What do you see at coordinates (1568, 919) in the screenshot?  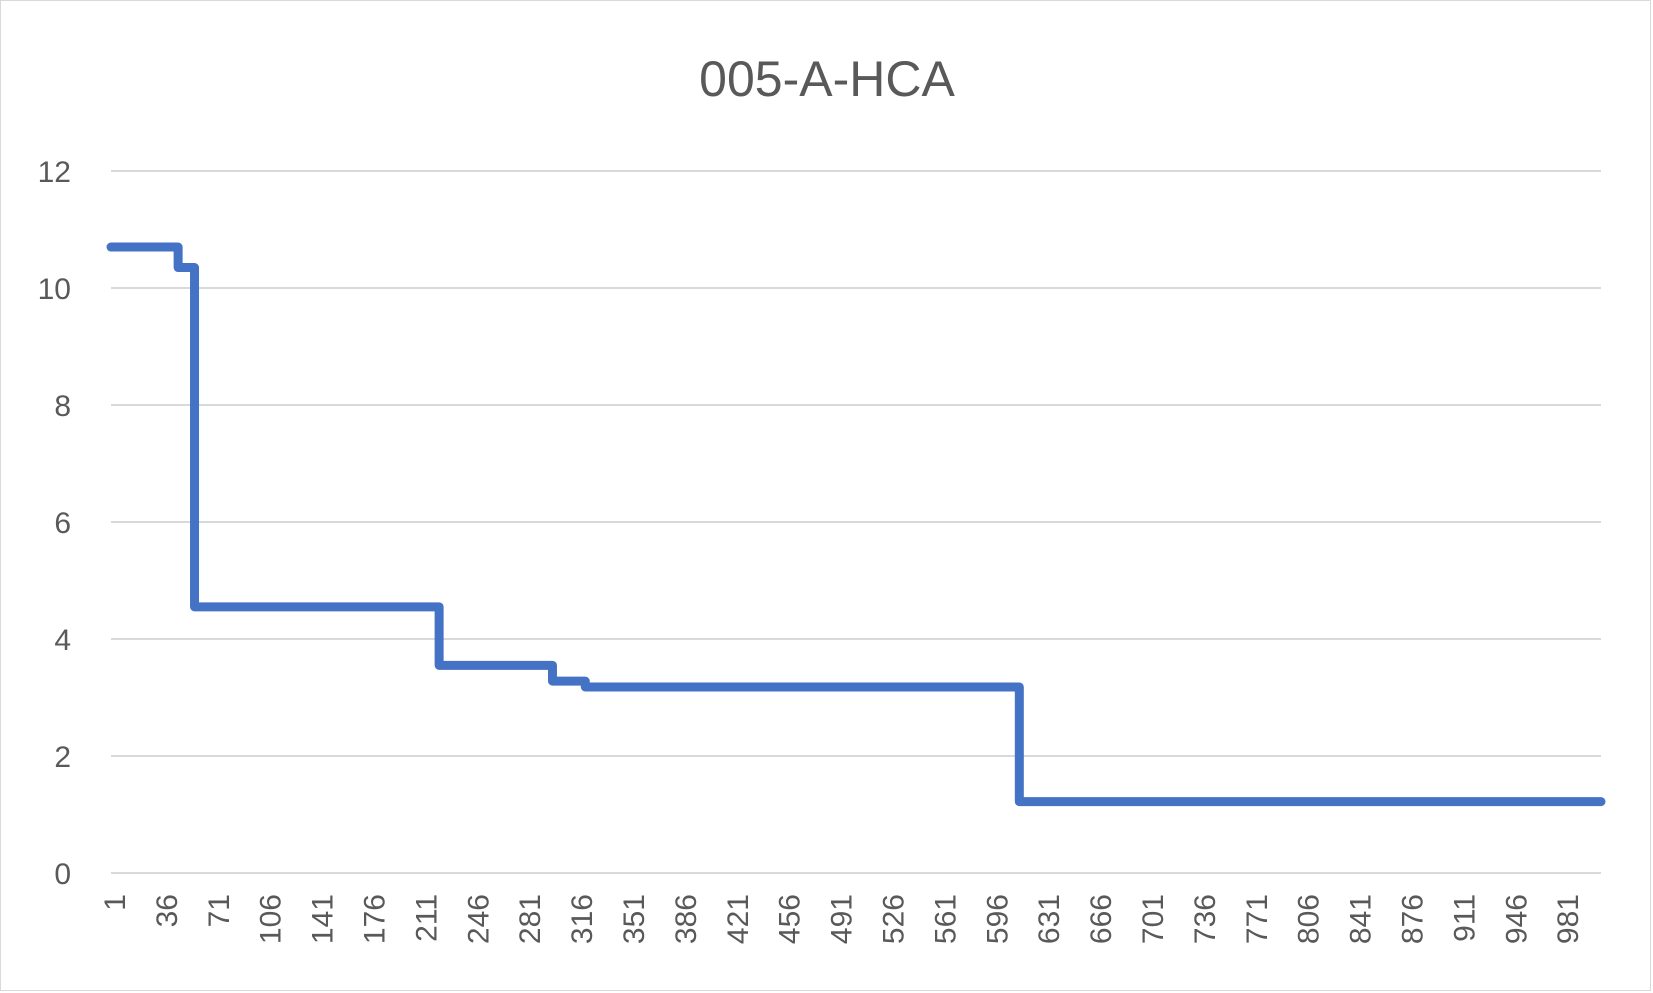 I see `x-tick-label: 981` at bounding box center [1568, 919].